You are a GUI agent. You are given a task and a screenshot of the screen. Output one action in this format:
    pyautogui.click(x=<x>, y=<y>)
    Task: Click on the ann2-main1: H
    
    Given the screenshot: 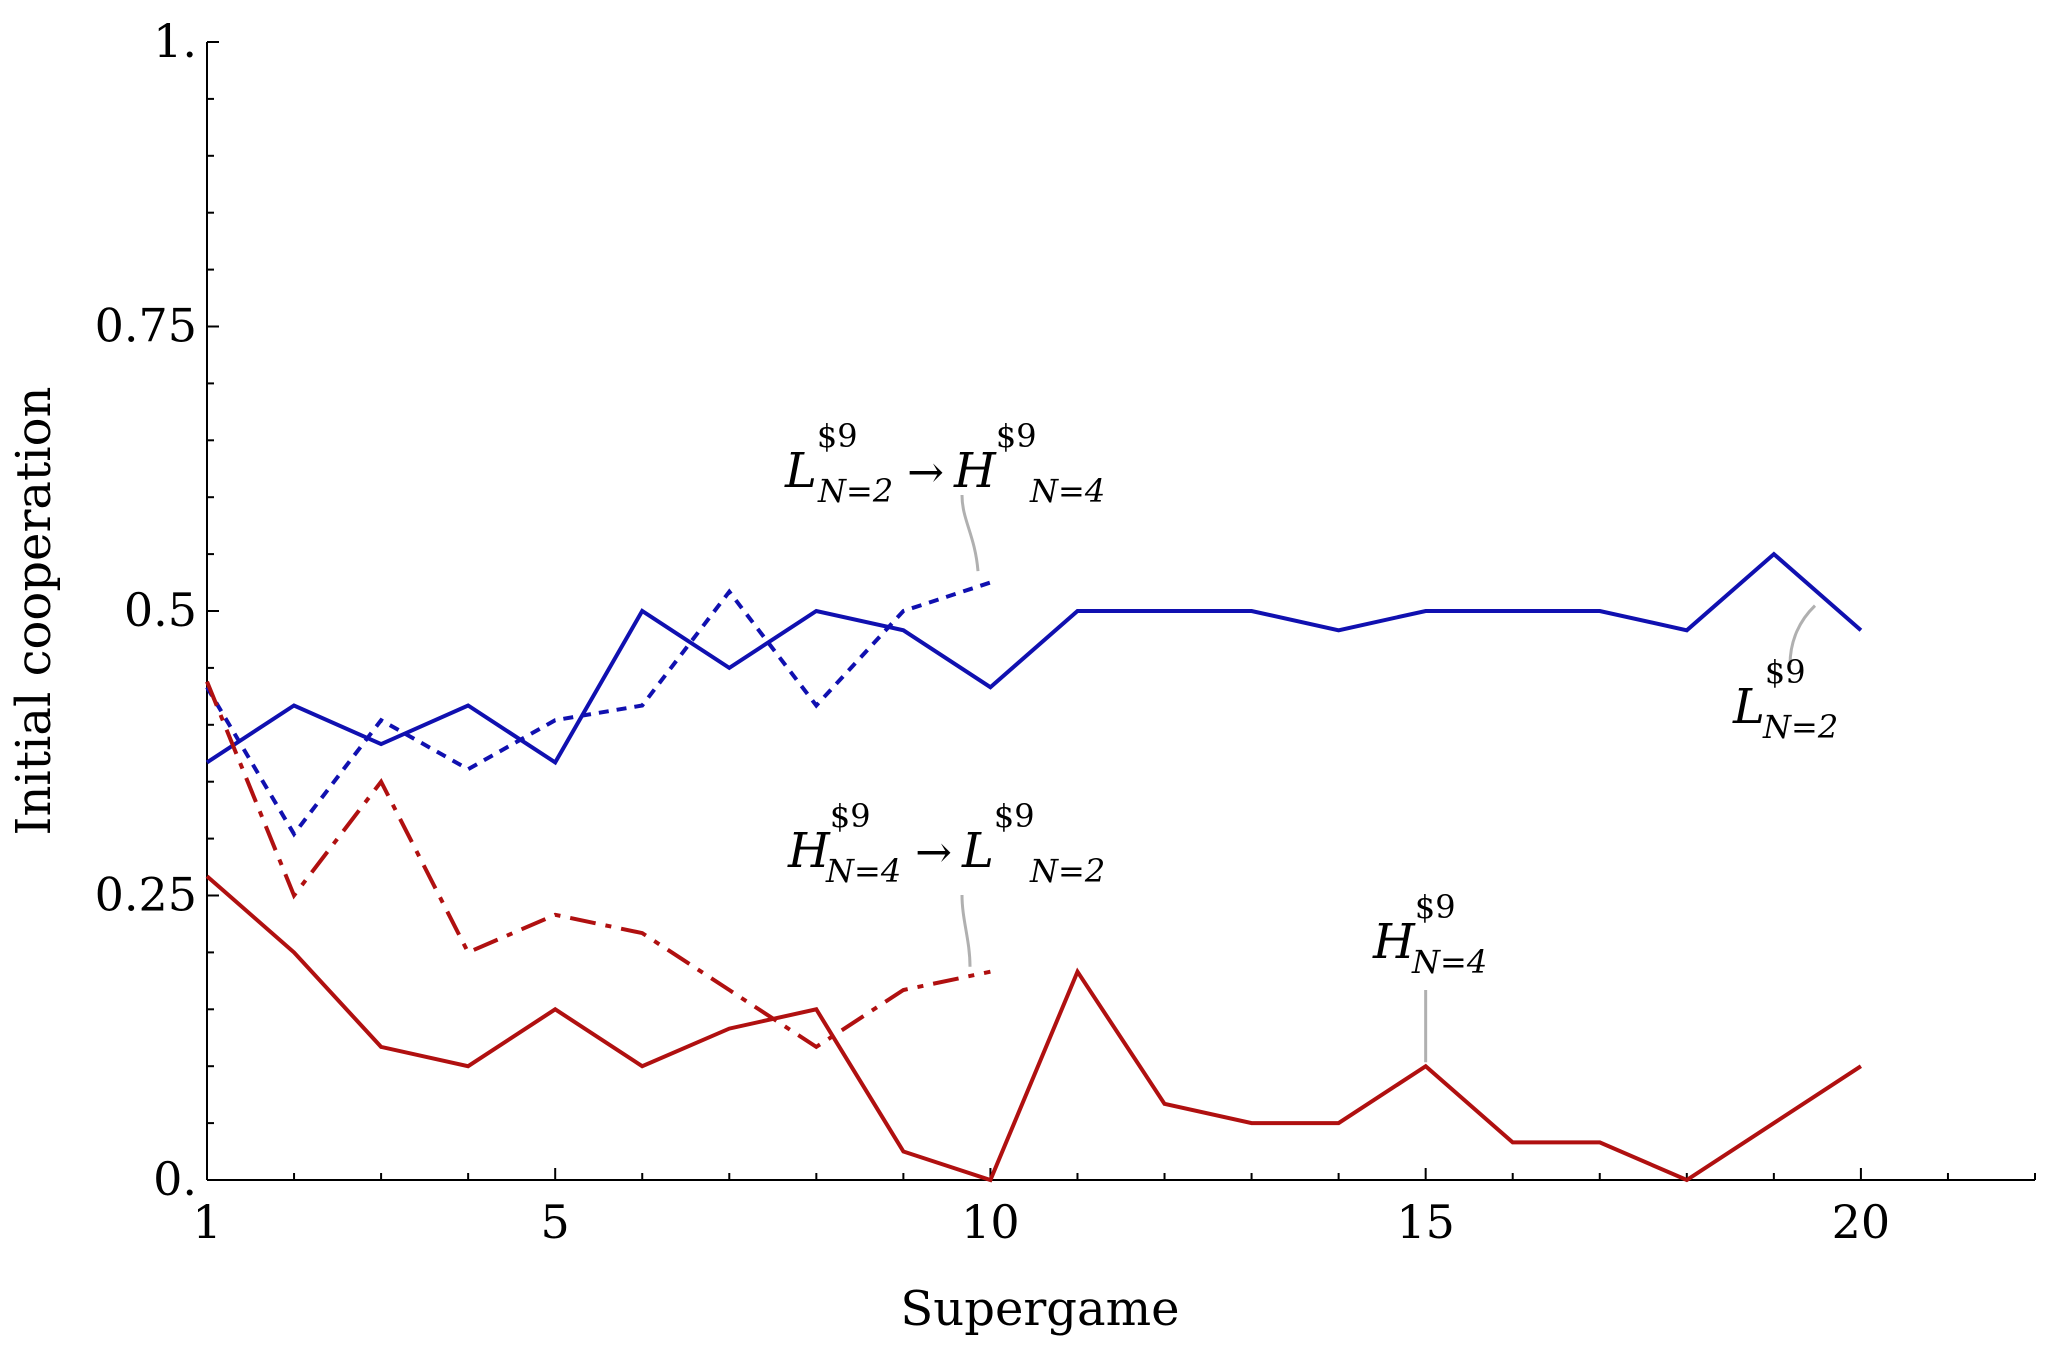 What is the action you would take?
    pyautogui.click(x=809, y=851)
    